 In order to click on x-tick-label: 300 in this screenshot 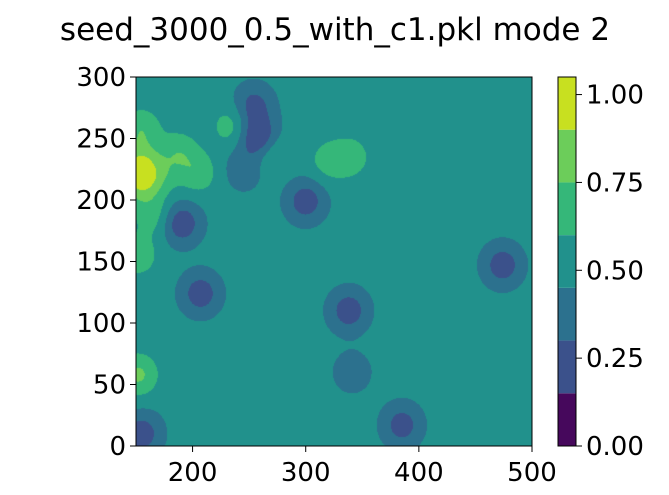, I will do `click(306, 473)`.